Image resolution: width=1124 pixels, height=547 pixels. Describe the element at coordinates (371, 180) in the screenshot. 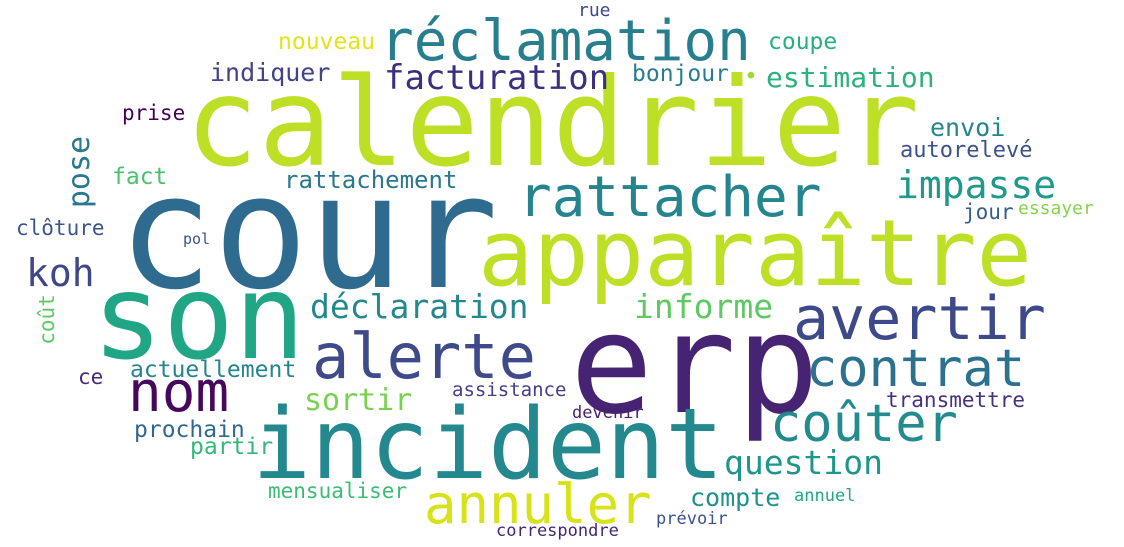

I see `word-rattachement: rattachement` at that location.